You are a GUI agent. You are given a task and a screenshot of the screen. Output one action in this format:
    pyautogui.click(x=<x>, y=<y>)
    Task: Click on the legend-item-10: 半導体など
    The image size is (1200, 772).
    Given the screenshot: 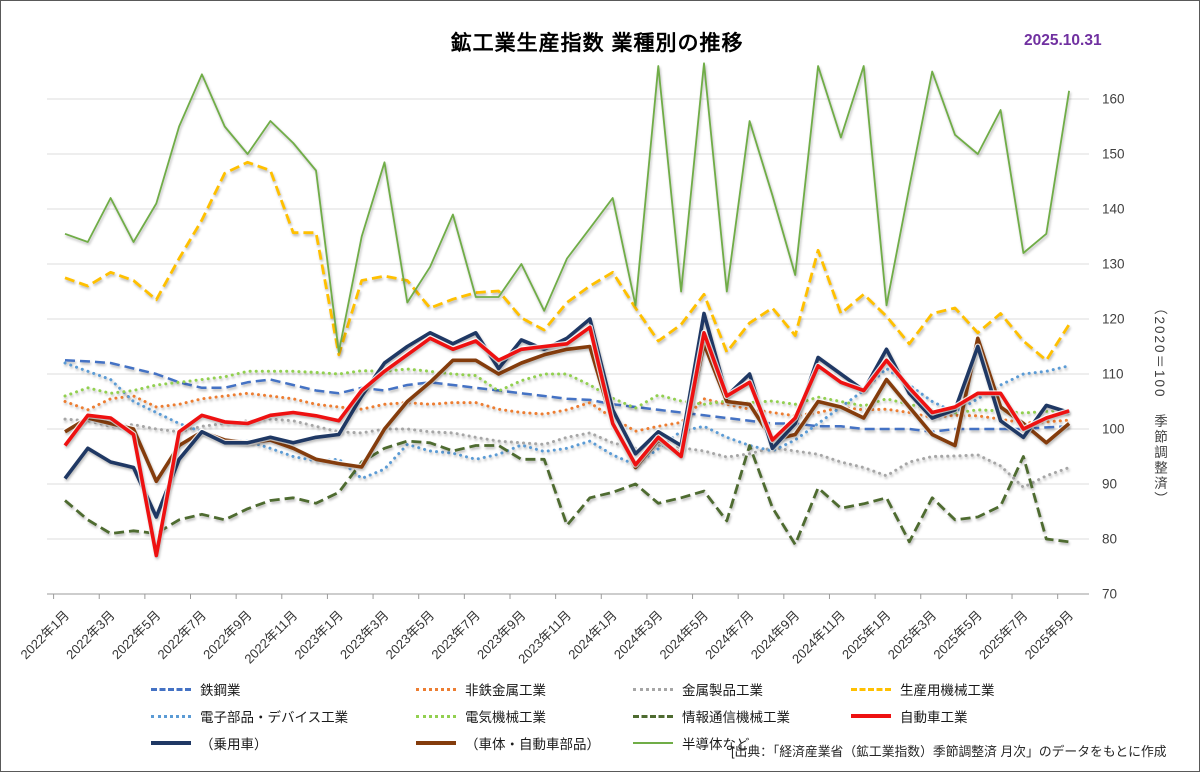 What is the action you would take?
    pyautogui.click(x=691, y=743)
    